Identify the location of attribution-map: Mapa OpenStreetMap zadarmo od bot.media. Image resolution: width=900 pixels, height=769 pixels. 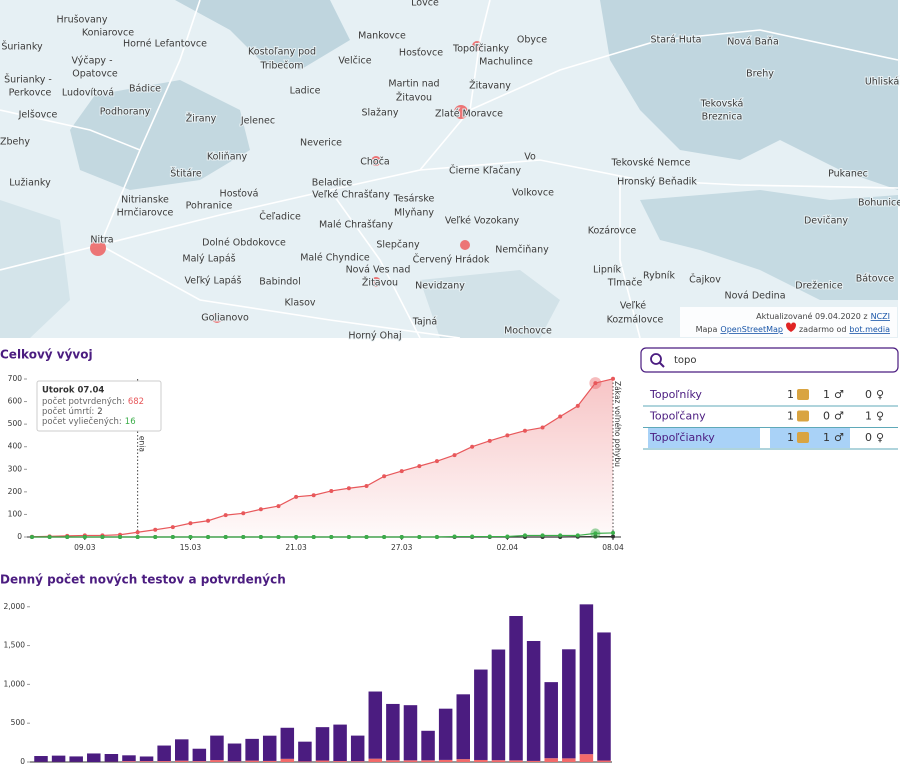
(793, 329).